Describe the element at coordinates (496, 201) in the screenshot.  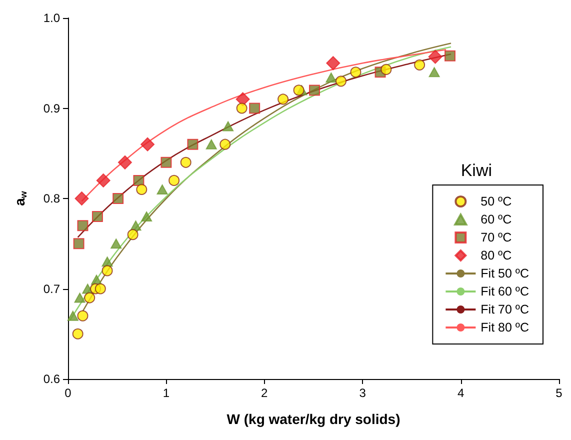
I see `legend-label: 50 ºC` at that location.